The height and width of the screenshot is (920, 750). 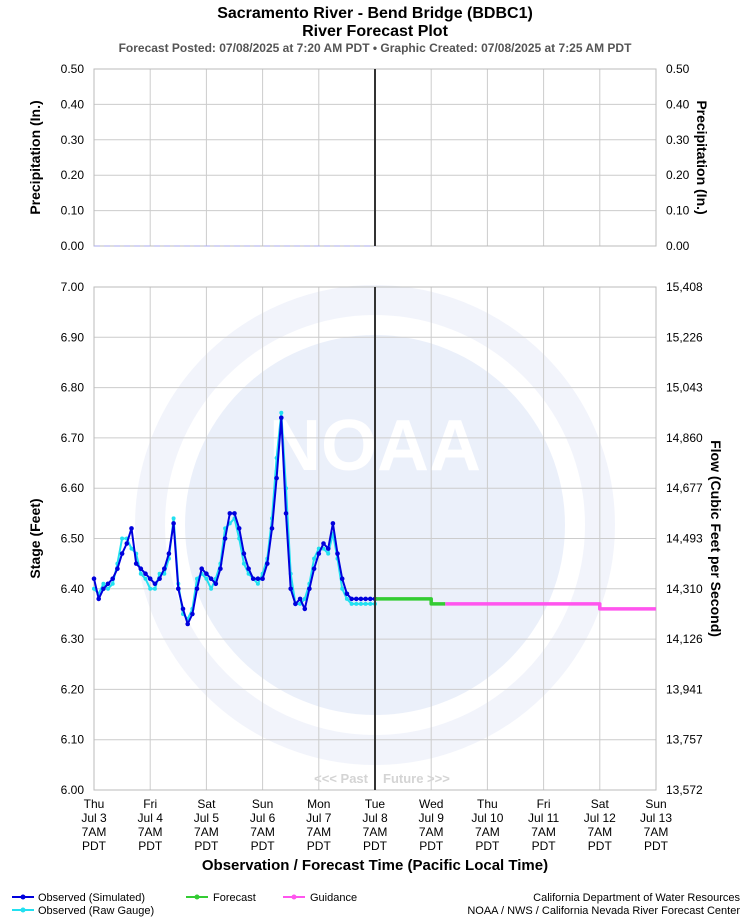 What do you see at coordinates (600, 818) in the screenshot?
I see `x-tick-line: Jul 12` at bounding box center [600, 818].